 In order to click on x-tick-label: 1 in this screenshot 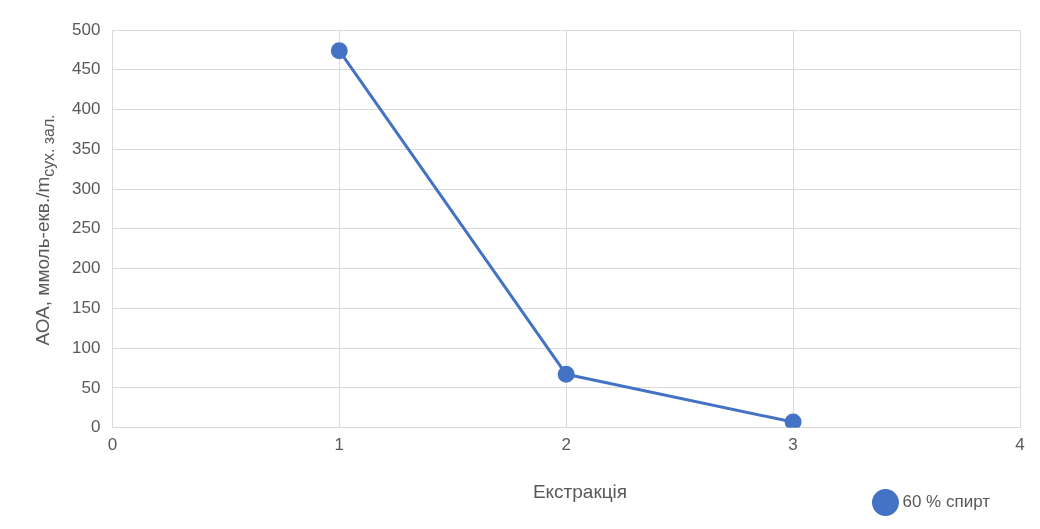, I will do `click(339, 445)`.